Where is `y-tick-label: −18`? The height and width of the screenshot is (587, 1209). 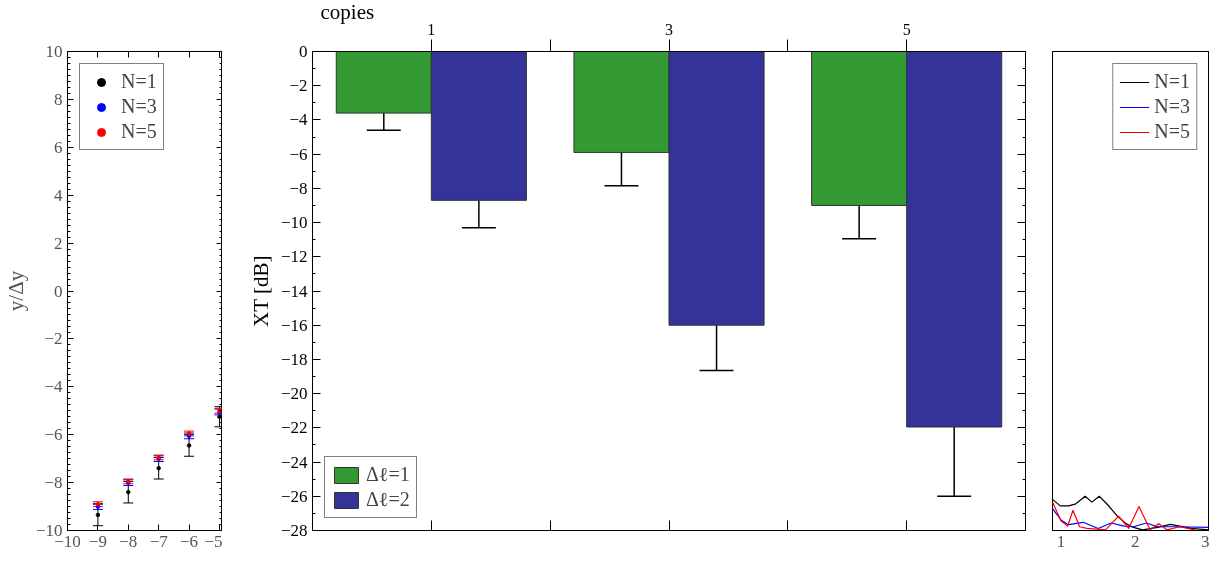 y-tick-label: −18 is located at coordinates (294, 359).